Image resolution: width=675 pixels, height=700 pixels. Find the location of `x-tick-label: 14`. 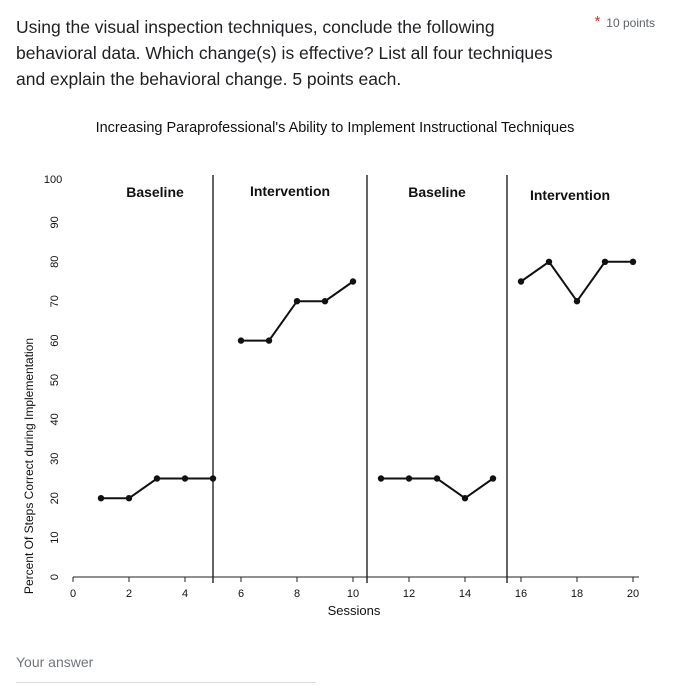

x-tick-label: 14 is located at coordinates (465, 594).